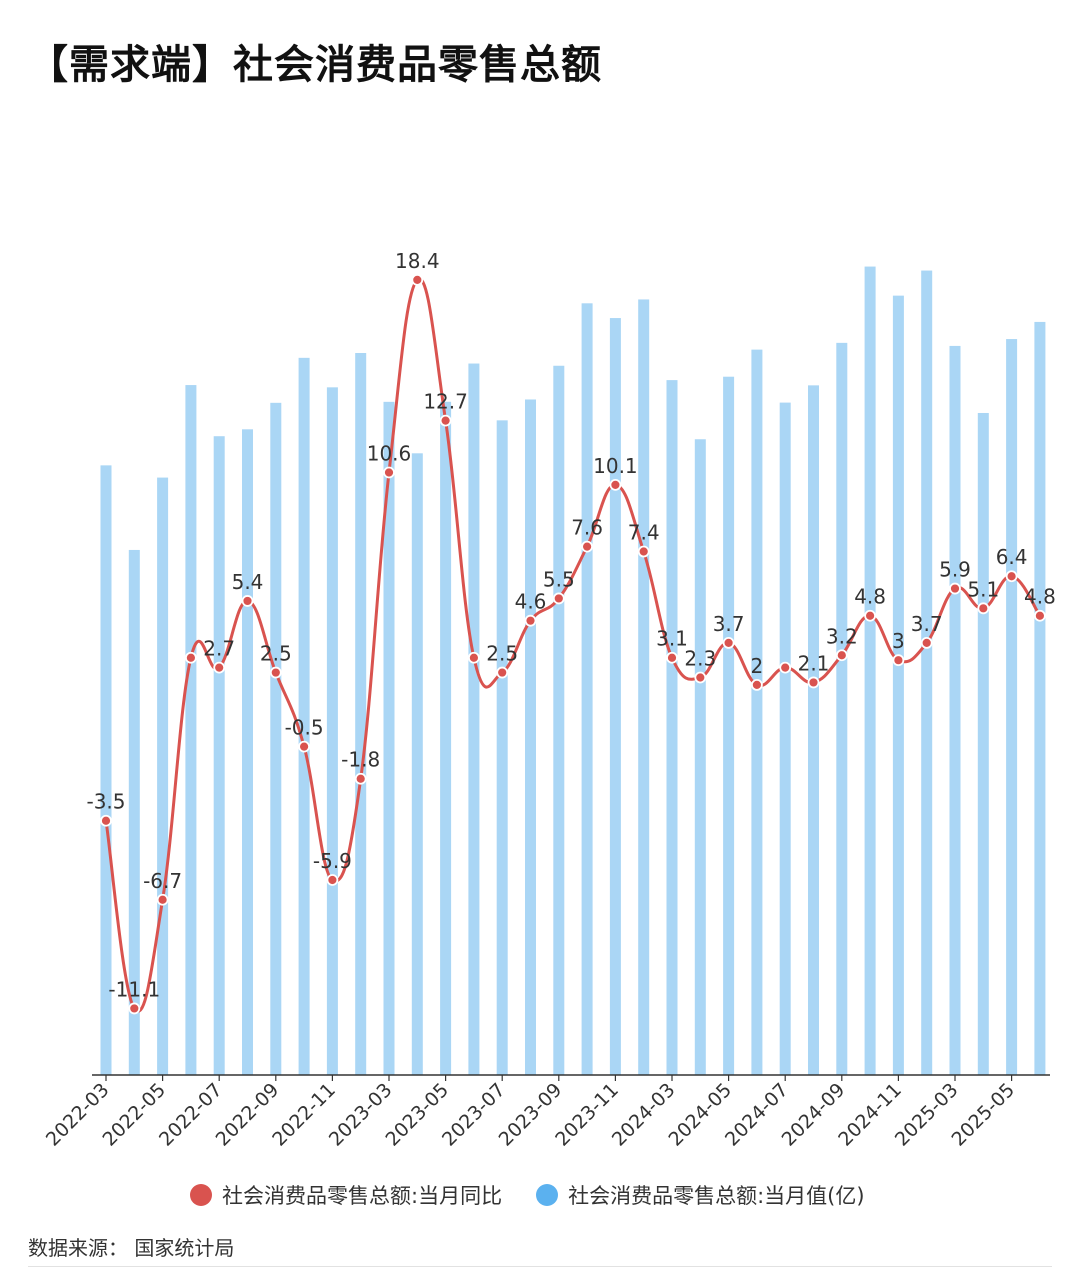 The image size is (1080, 1271). Describe the element at coordinates (162, 881) in the screenshot. I see `data-label-2022-05: -6.7` at that location.